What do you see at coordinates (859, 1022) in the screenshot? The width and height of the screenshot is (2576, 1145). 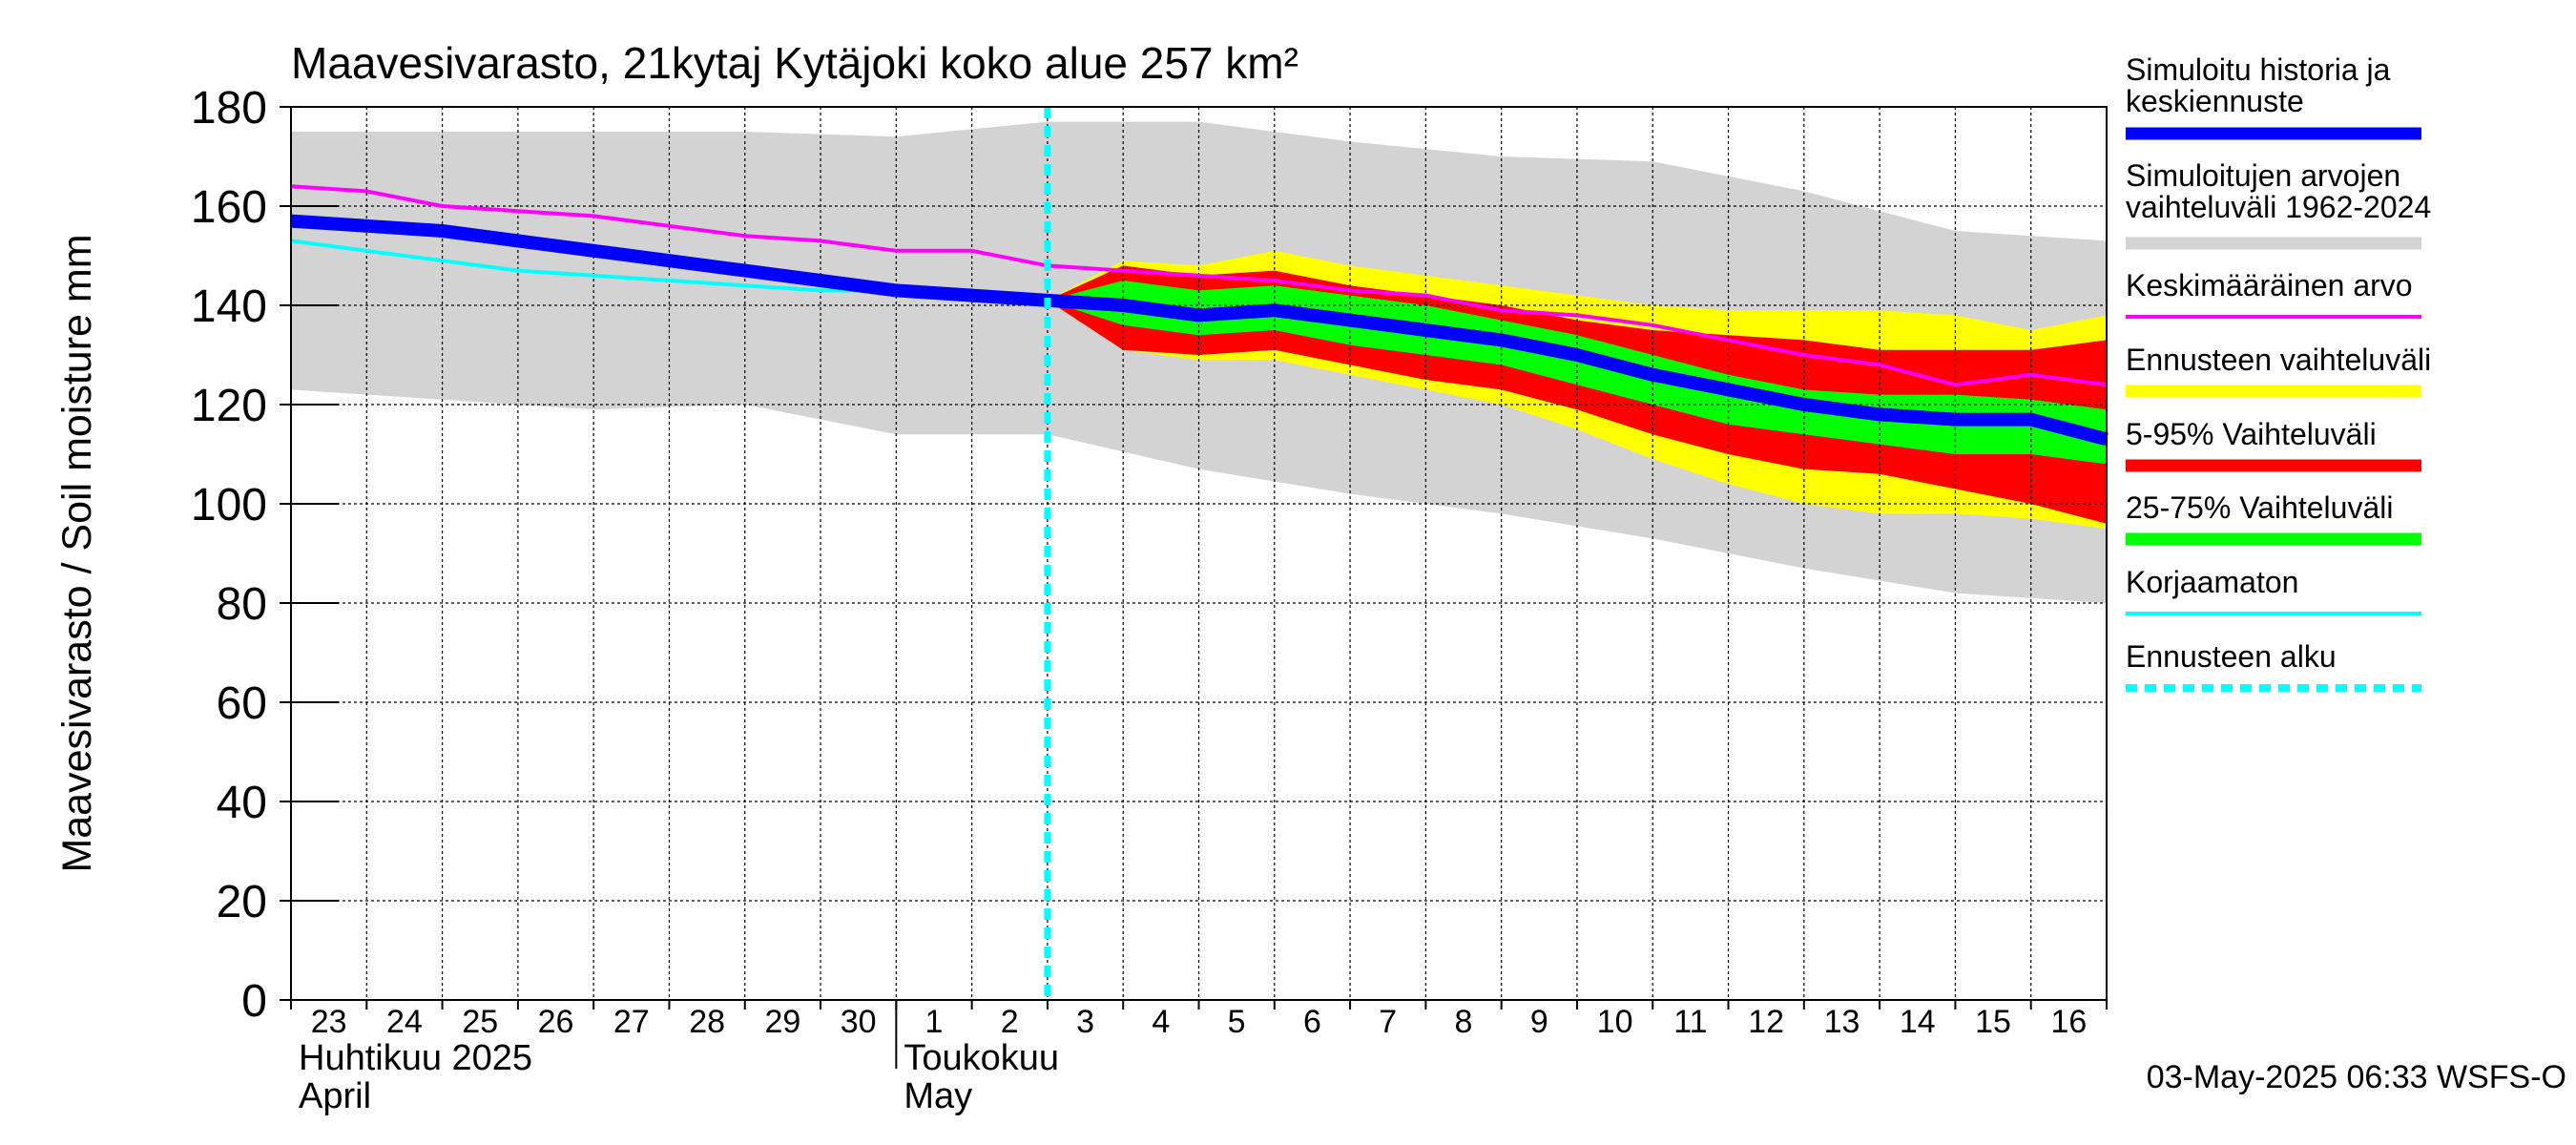 I see `x-day-label-7: 30` at bounding box center [859, 1022].